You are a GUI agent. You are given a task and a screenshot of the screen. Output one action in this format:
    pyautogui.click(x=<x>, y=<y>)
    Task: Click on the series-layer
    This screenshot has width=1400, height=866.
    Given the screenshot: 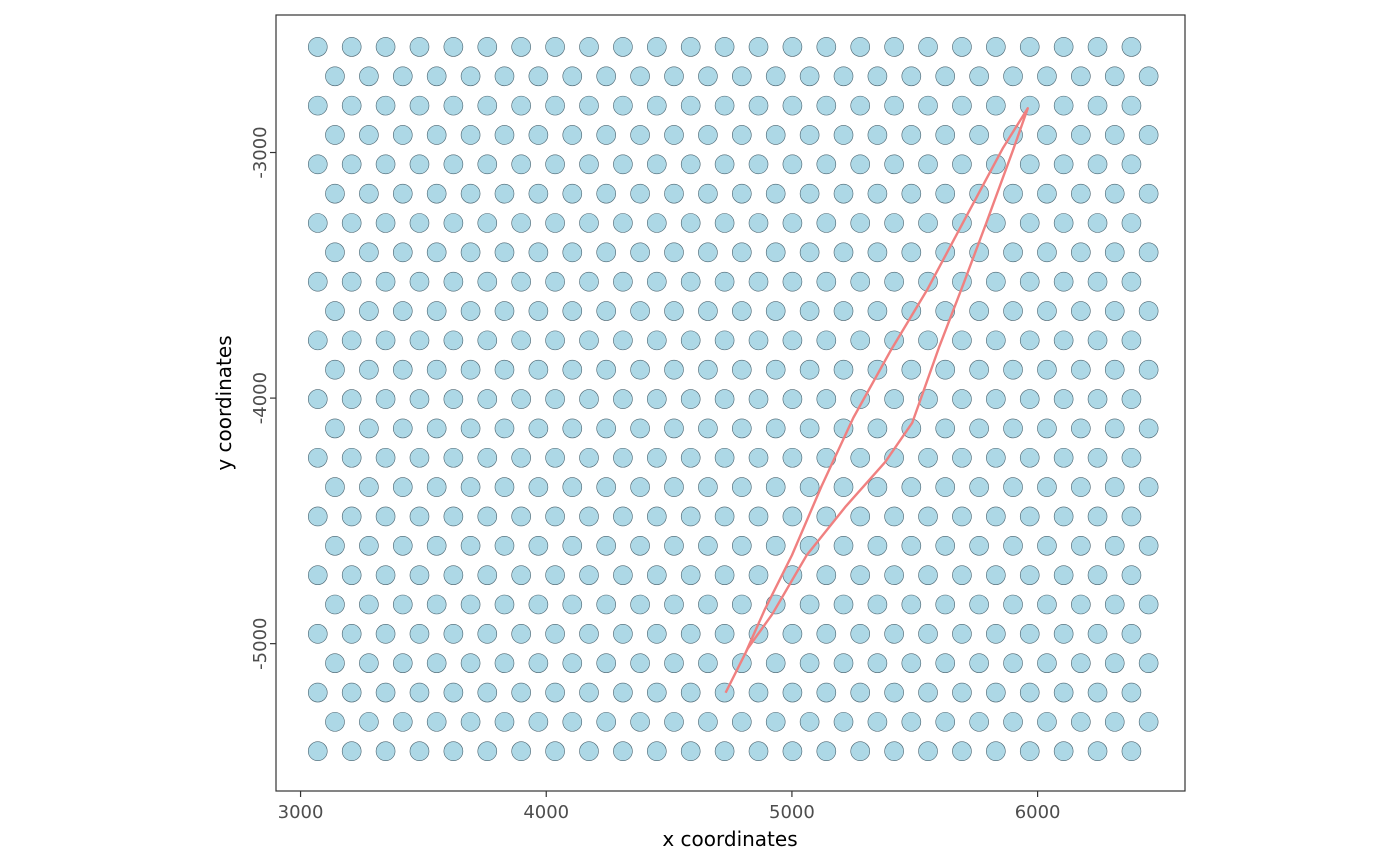 What is the action you would take?
    pyautogui.click(x=876, y=400)
    